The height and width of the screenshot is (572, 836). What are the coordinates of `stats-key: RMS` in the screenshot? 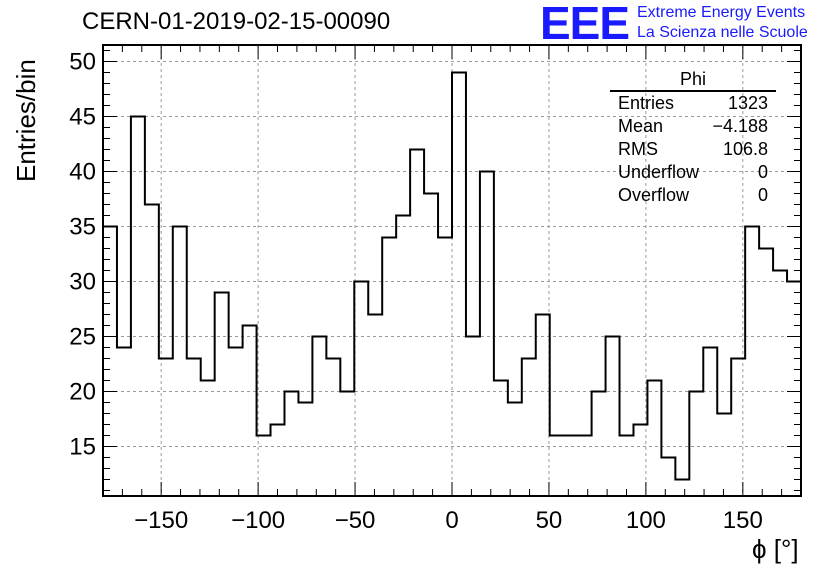 It's located at (638, 149).